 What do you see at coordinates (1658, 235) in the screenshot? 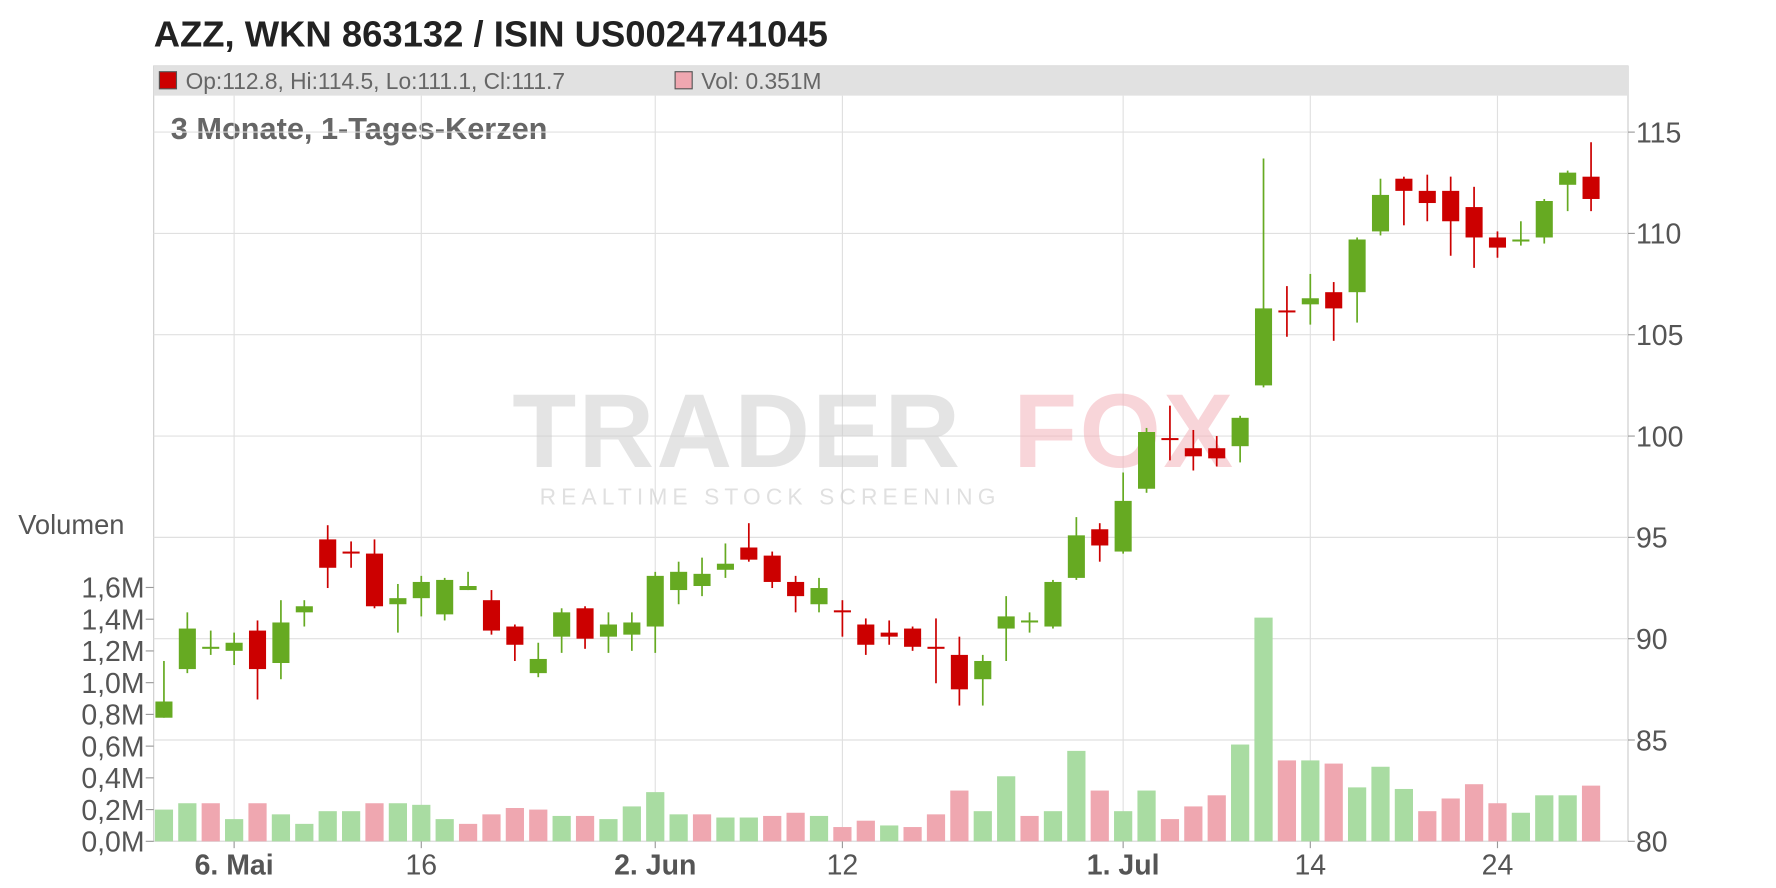
I see `y-tick-label: 110` at bounding box center [1658, 235].